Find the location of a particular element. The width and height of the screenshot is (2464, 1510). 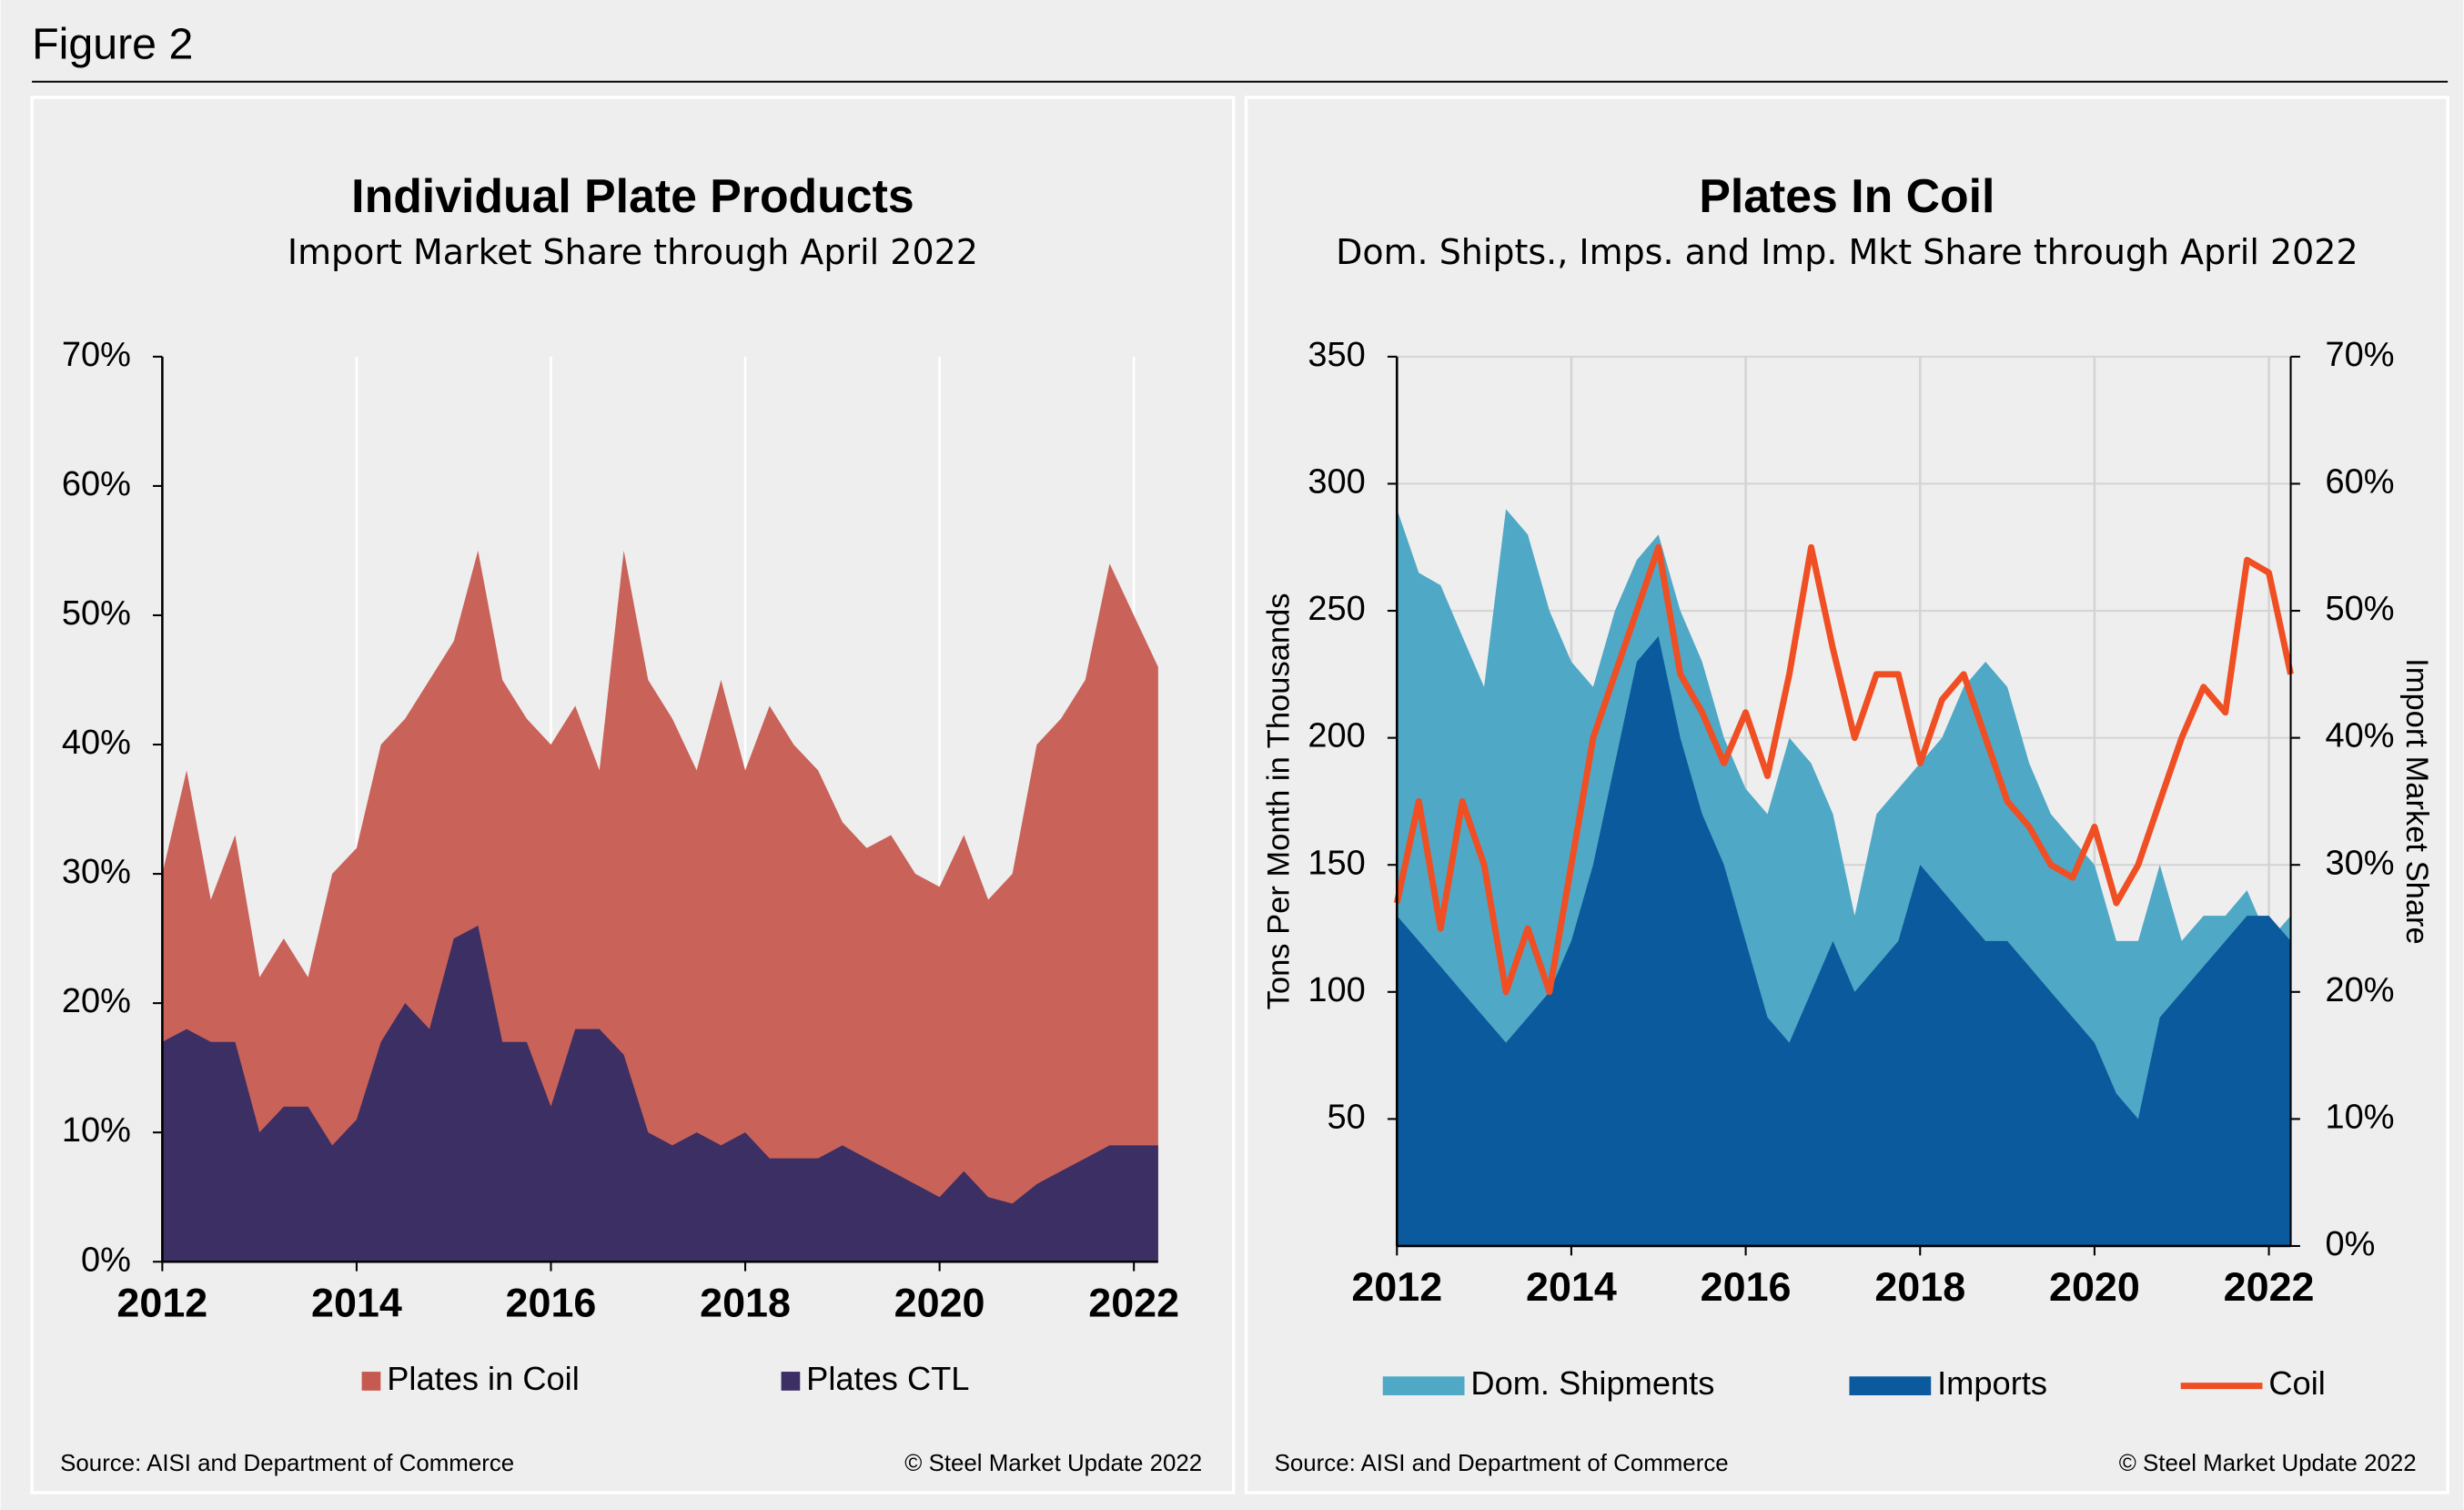

legend-label: Coil is located at coordinates (2296, 1383).